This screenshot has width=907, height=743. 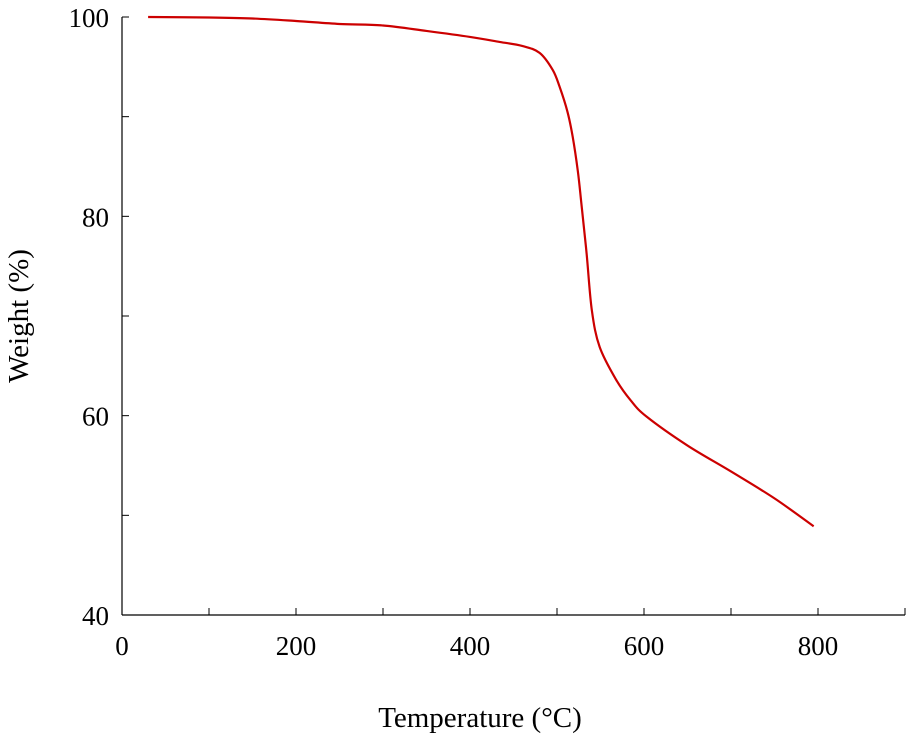 What do you see at coordinates (89, 18) in the screenshot?
I see `y-tick-label: 100` at bounding box center [89, 18].